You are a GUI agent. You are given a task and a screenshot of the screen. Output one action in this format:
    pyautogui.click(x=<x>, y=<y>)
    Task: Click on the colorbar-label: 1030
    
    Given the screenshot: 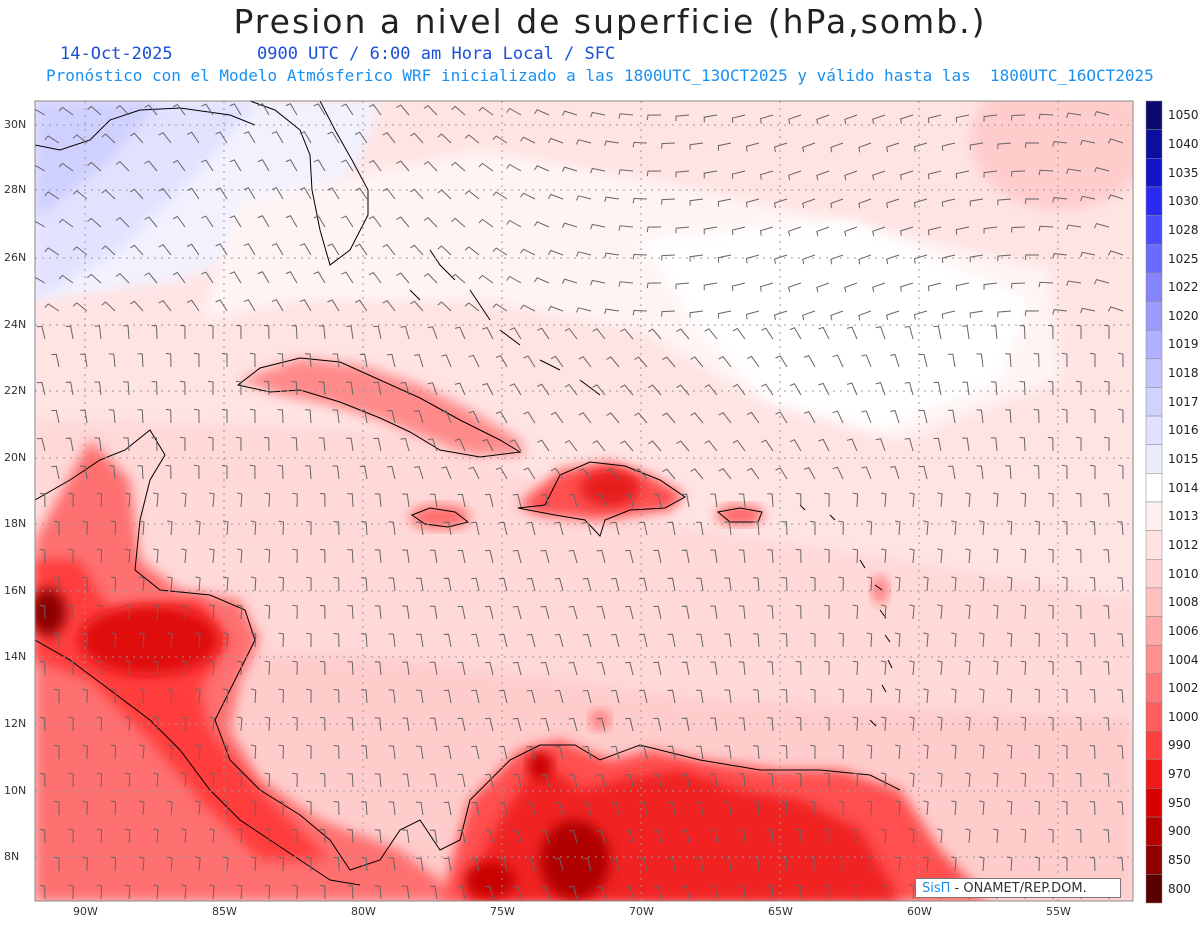 What is the action you would take?
    pyautogui.click(x=1183, y=201)
    